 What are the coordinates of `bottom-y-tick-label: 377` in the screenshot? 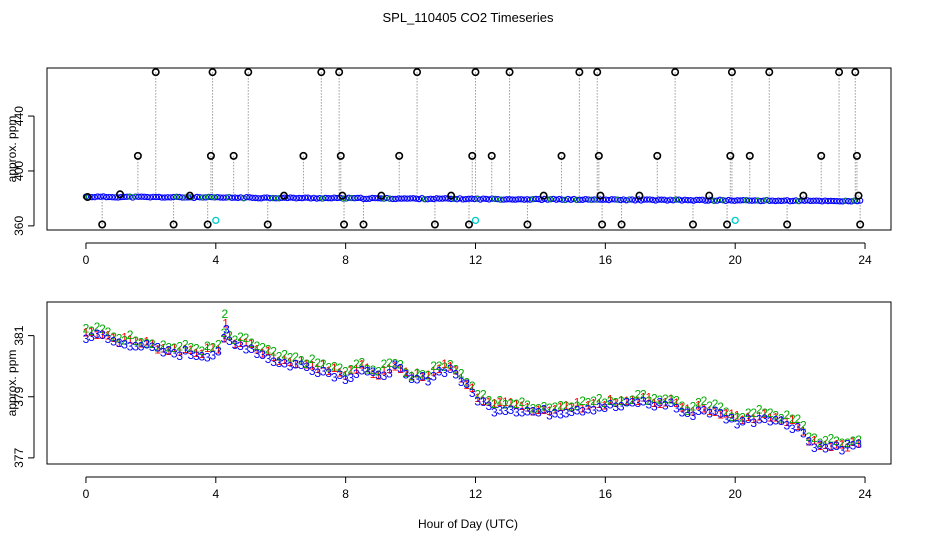 It's located at (19, 458).